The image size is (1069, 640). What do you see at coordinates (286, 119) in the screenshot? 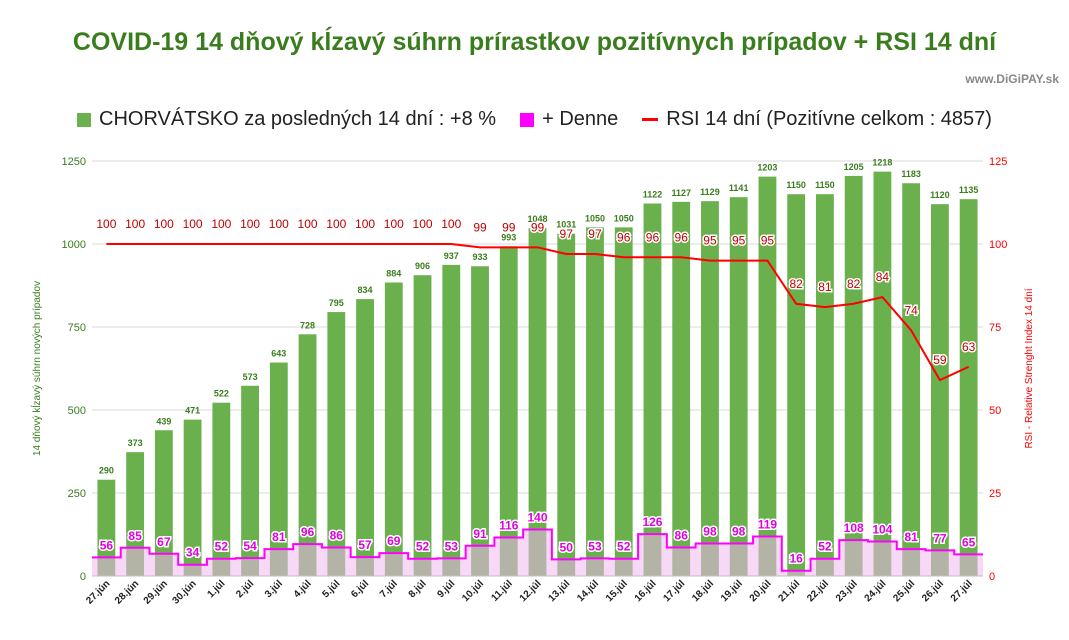
I see `legend-item-cumulative: CHORVÁTSKO za posledných 14 dní : +8 %` at bounding box center [286, 119].